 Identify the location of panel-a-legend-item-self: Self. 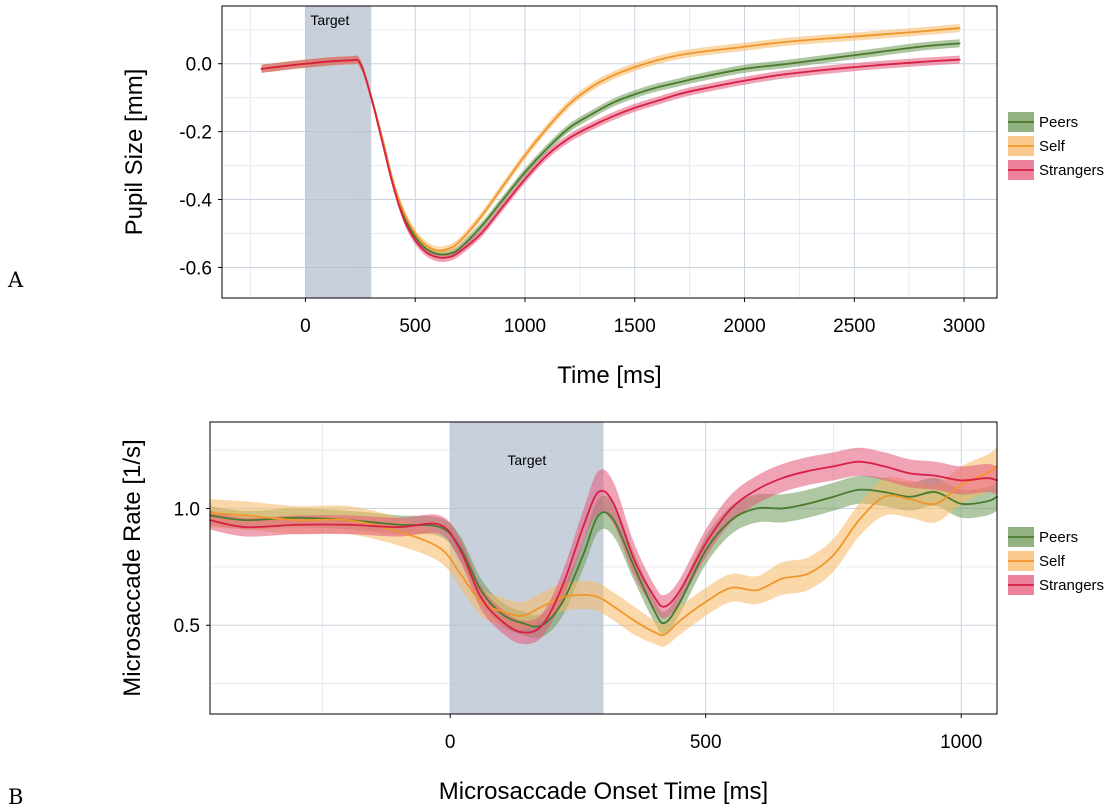
(1037, 146).